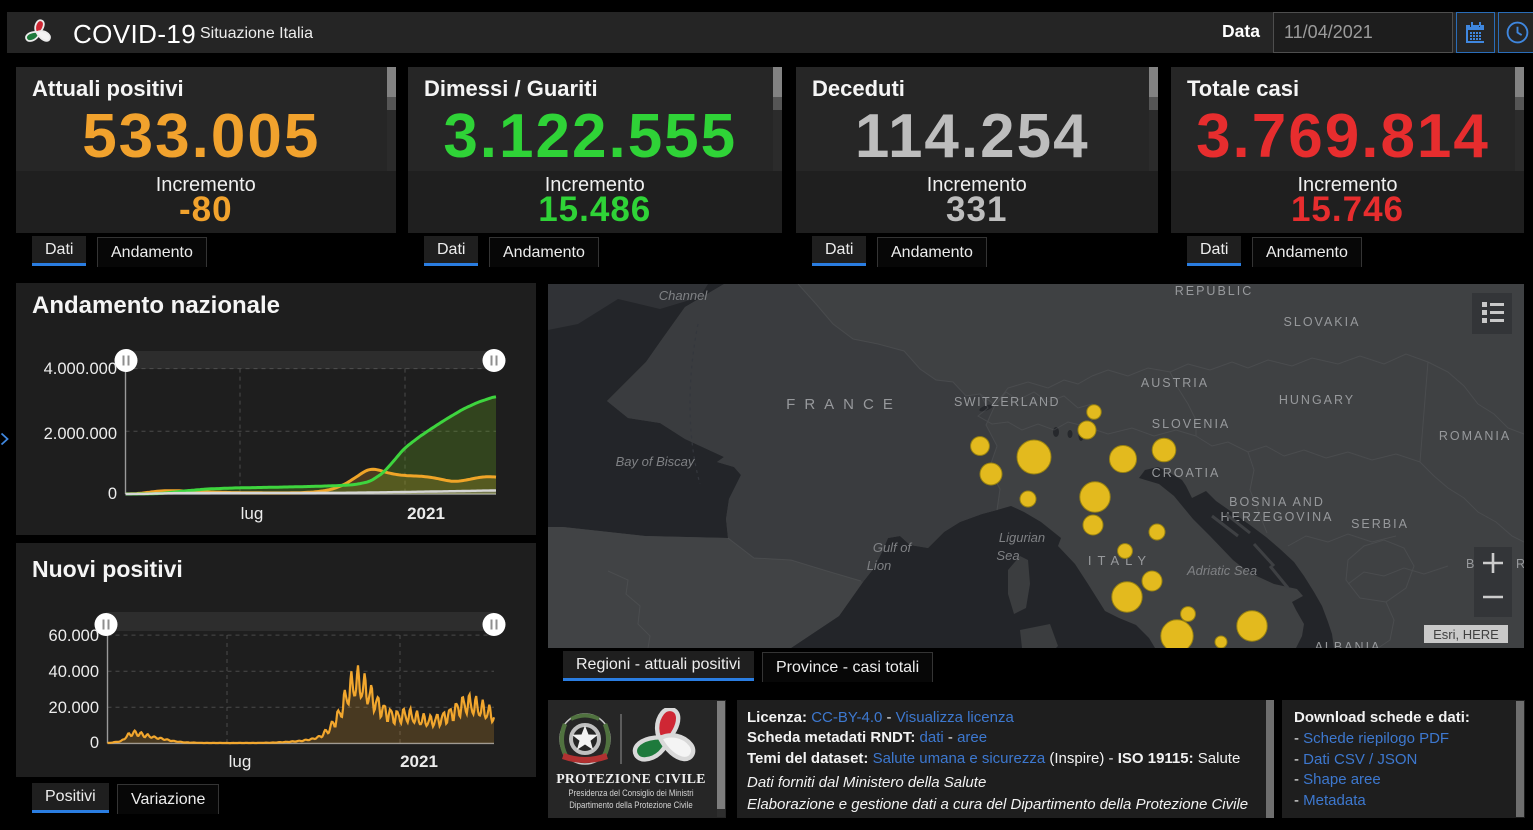  What do you see at coordinates (80, 434) in the screenshot?
I see `svg-text: 2.000.000` at bounding box center [80, 434].